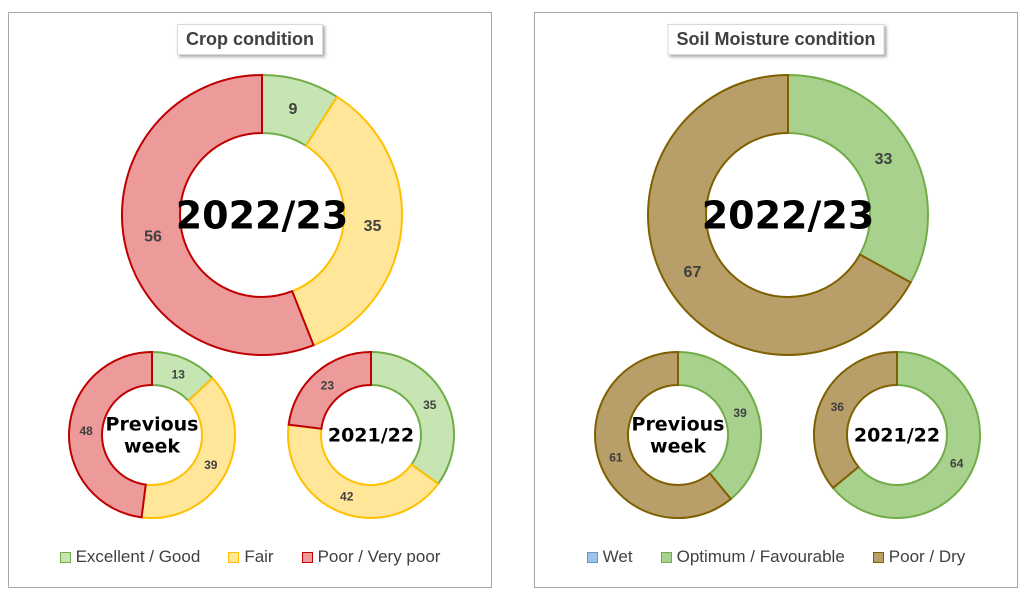 Image resolution: width=1024 pixels, height=597 pixels. What do you see at coordinates (776, 39) in the screenshot?
I see `chart-title: Soil Moisture condition` at bounding box center [776, 39].